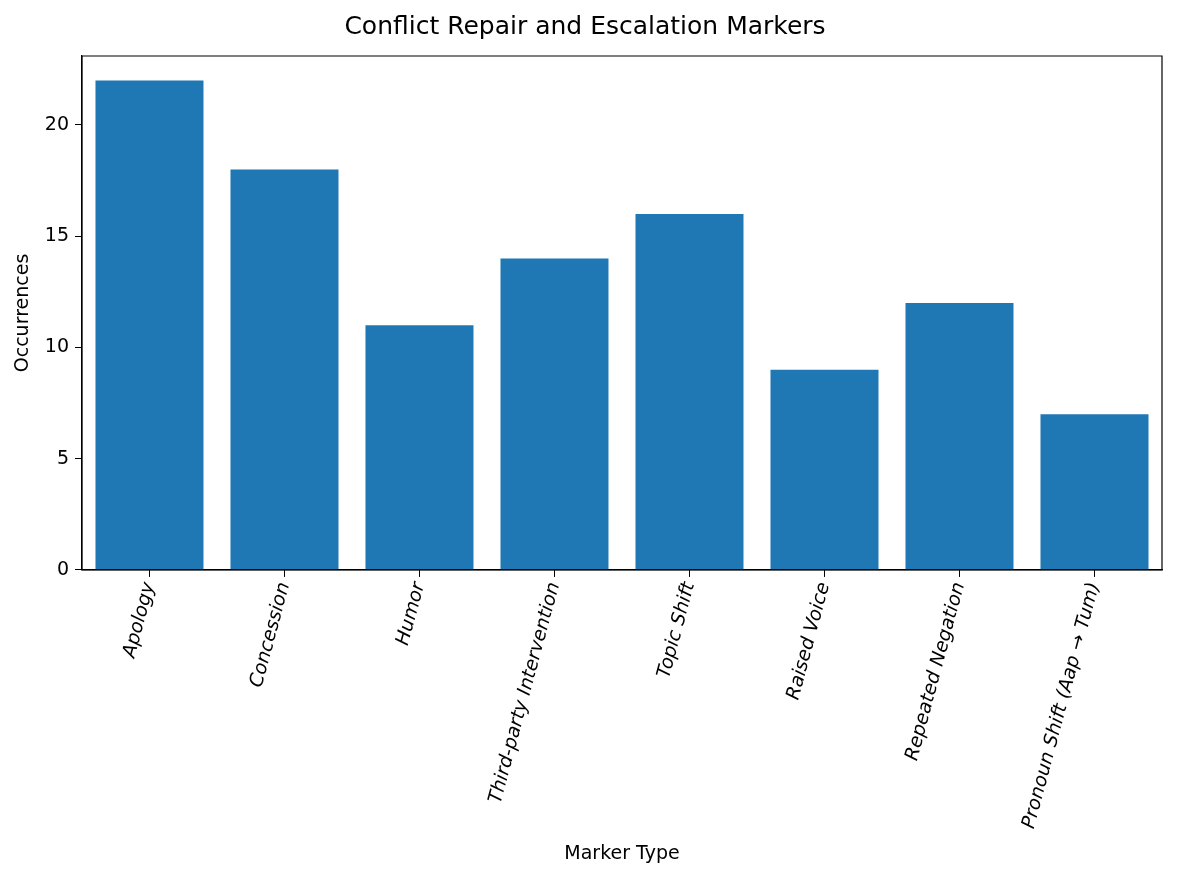 The image size is (1182, 879). What do you see at coordinates (56, 234) in the screenshot?
I see `y-tick-label: 15` at bounding box center [56, 234].